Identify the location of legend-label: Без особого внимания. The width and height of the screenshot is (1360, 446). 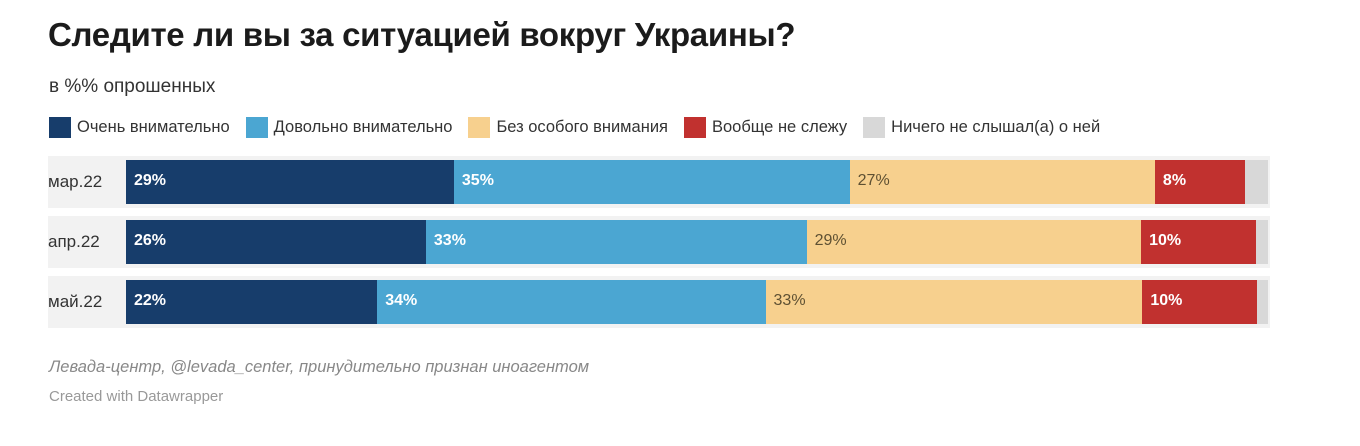
(582, 127).